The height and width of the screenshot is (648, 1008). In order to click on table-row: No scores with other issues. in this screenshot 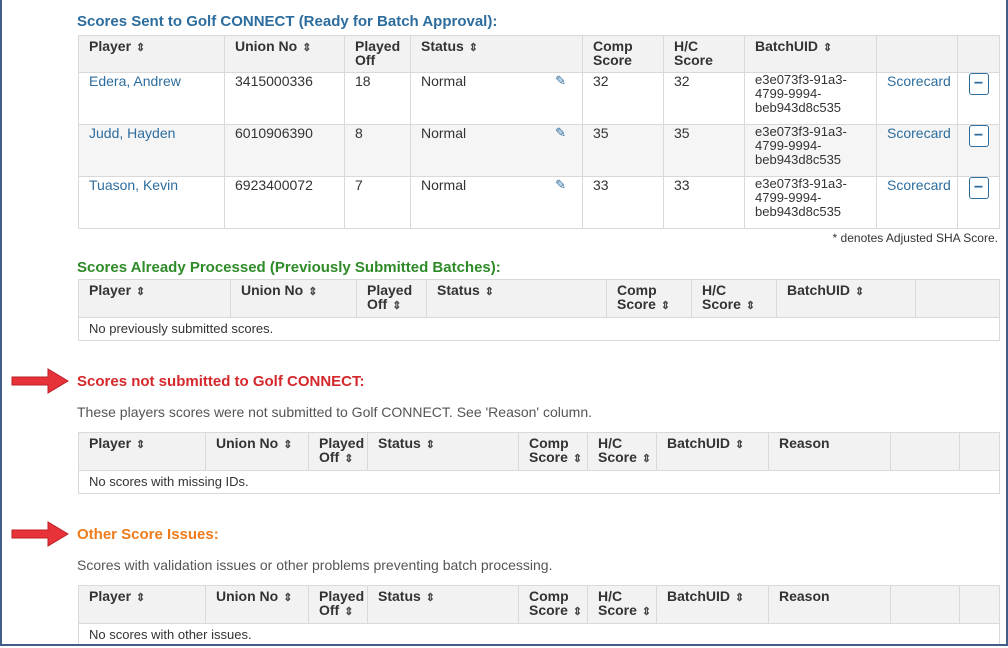, I will do `click(539, 633)`.